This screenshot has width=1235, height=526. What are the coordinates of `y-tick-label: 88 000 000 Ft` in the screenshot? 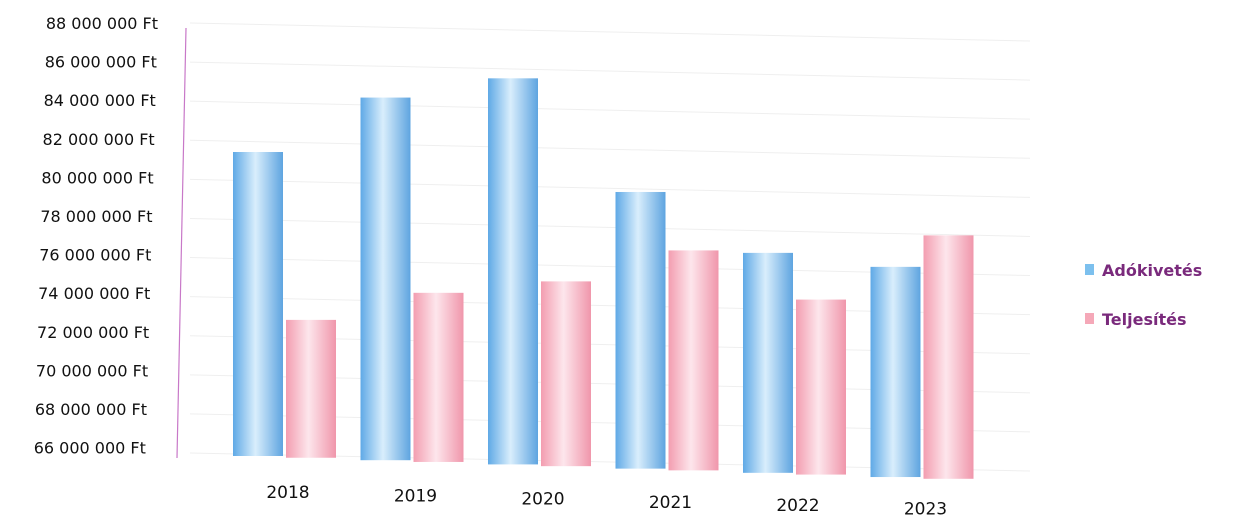 It's located at (102, 23).